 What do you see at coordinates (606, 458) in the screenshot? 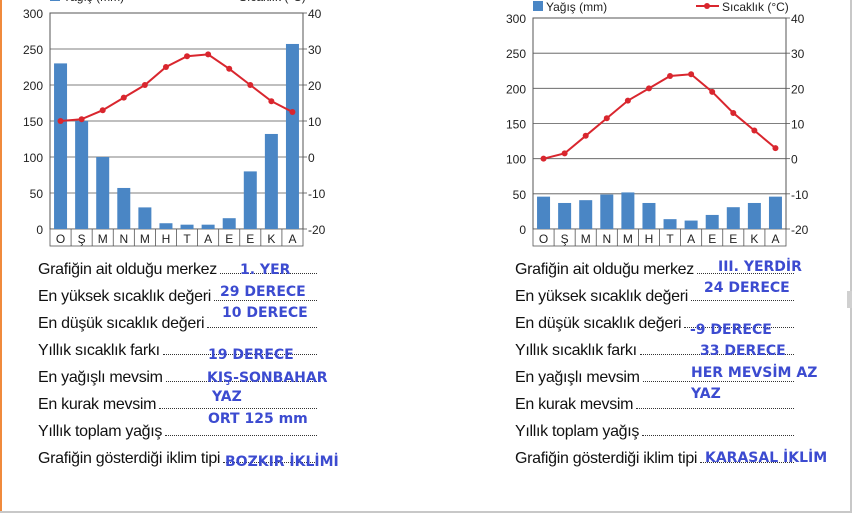
I see `question-label: Grafiğin gösterdiği iklim tipi` at bounding box center [606, 458].